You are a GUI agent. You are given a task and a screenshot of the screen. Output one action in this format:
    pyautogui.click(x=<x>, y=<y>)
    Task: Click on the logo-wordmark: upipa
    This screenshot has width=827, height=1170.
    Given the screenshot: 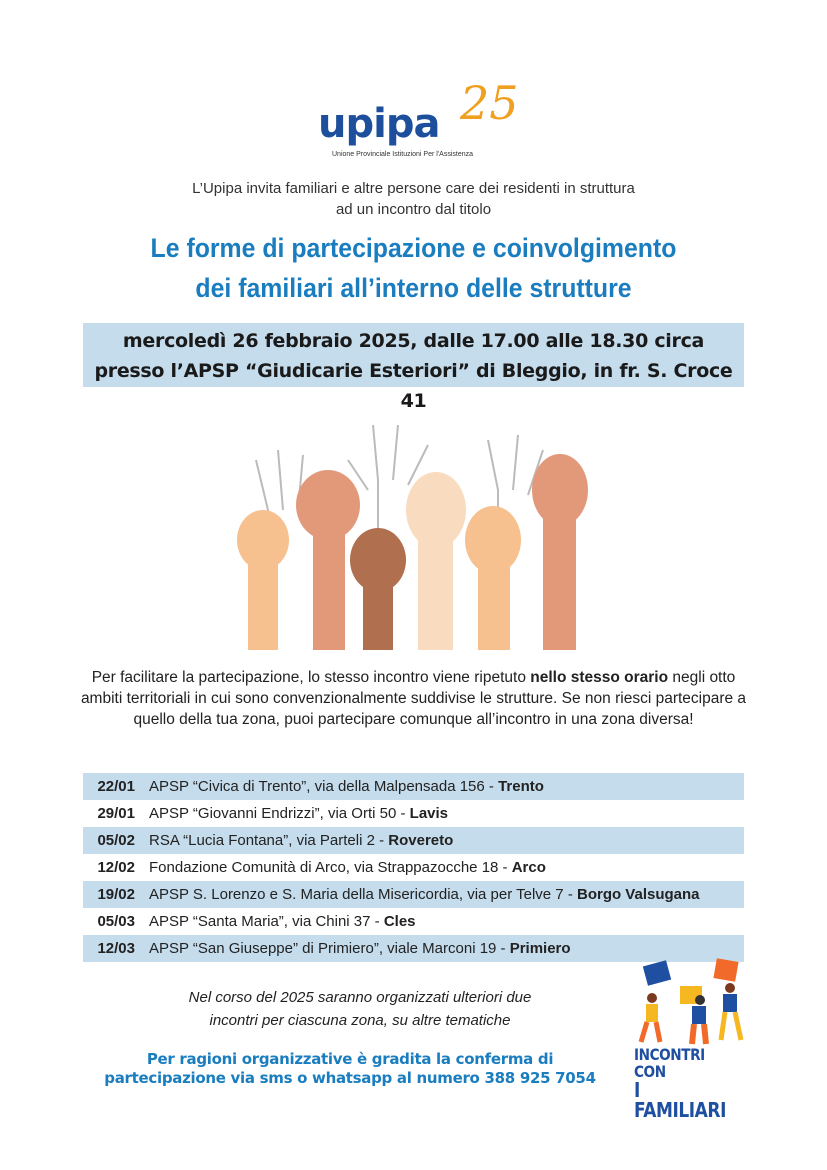 What is the action you would take?
    pyautogui.click(x=379, y=124)
    